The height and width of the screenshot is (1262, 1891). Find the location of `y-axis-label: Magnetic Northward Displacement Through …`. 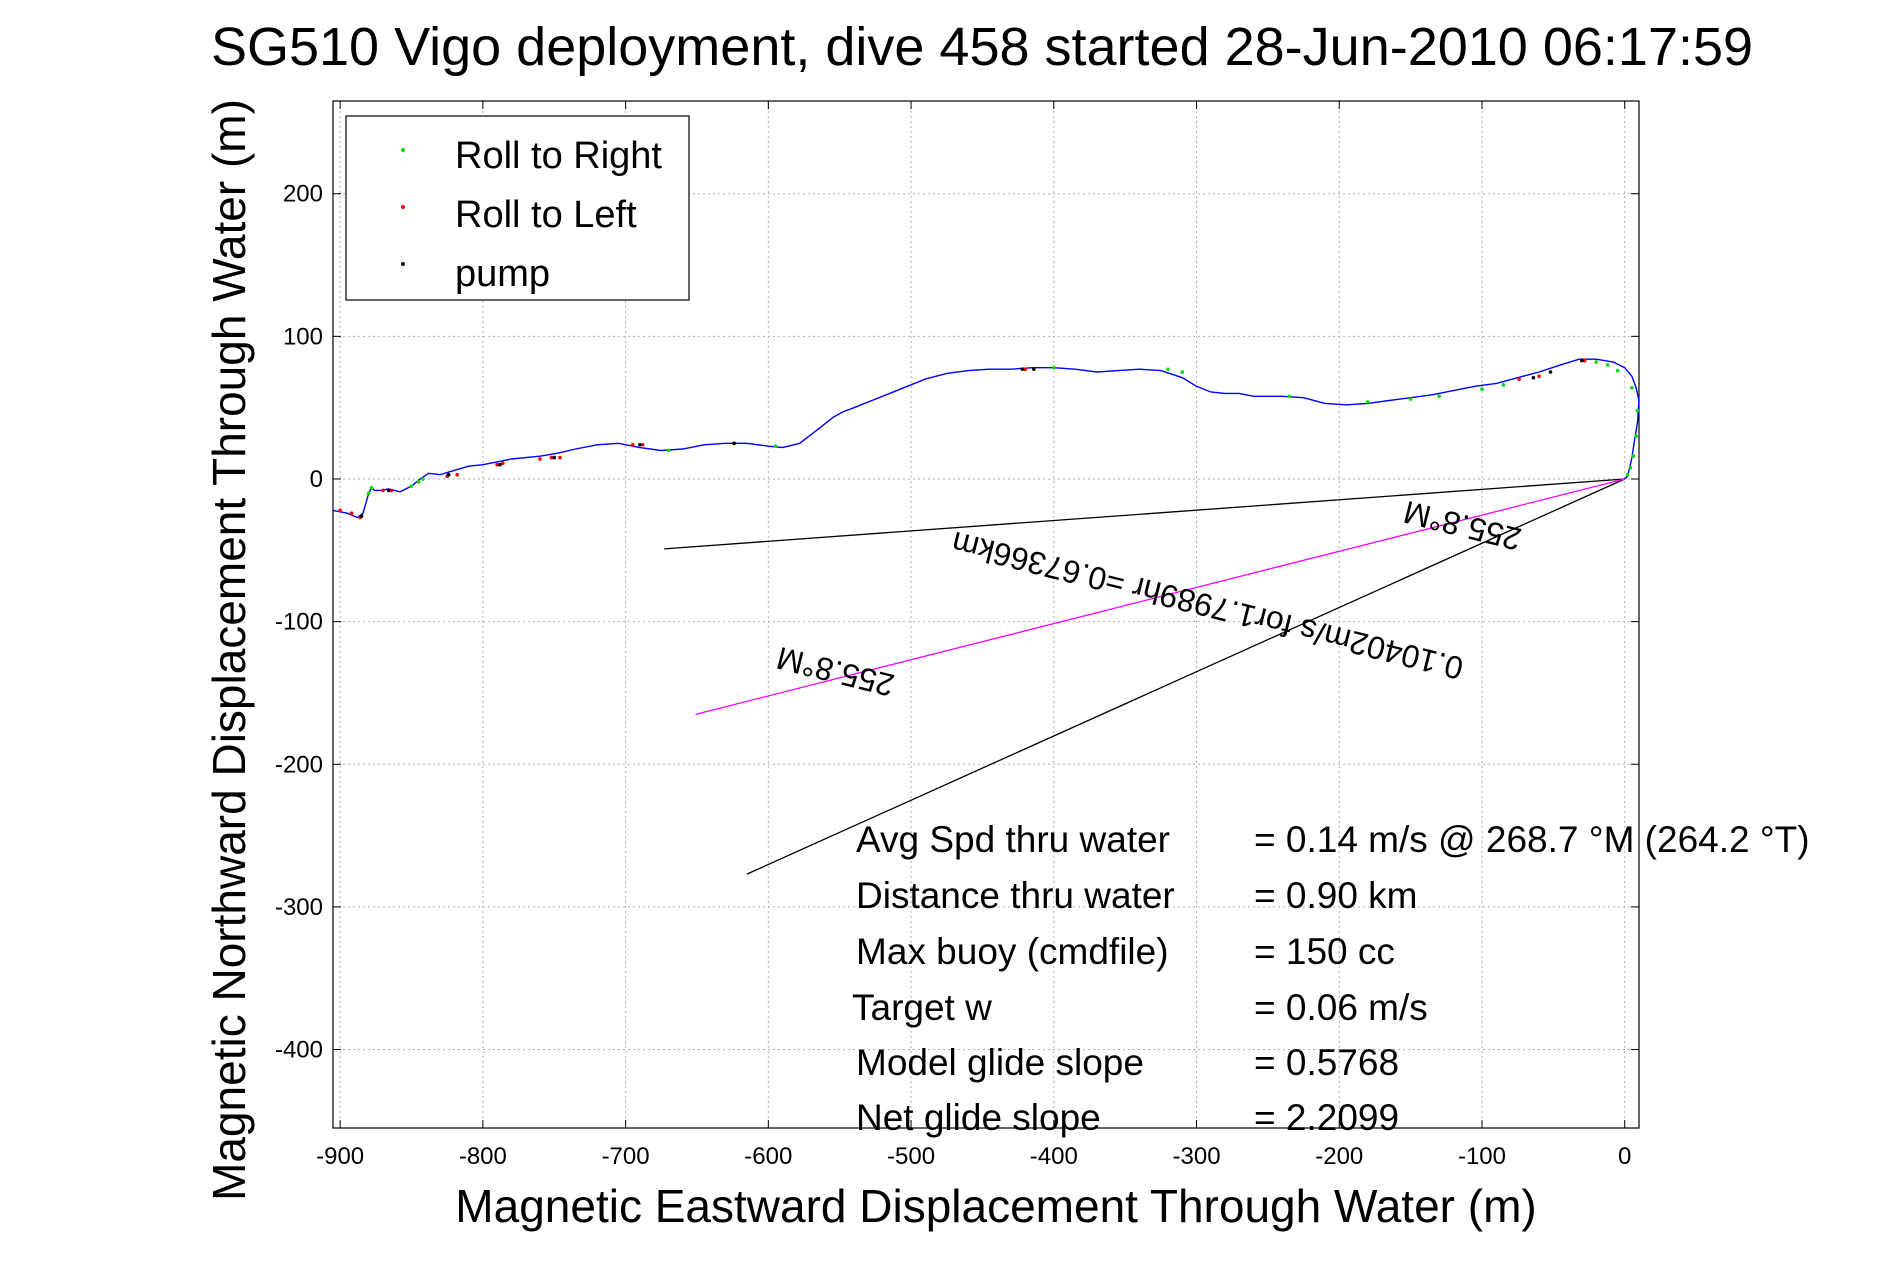

y-axis-label: Magnetic Northward Displacement Through … is located at coordinates (229, 650).